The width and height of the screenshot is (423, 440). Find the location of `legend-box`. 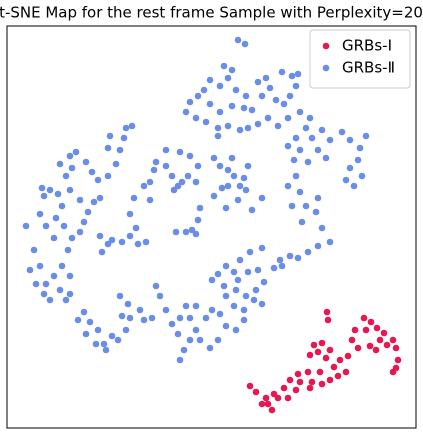

legend-box is located at coordinates (360, 59).